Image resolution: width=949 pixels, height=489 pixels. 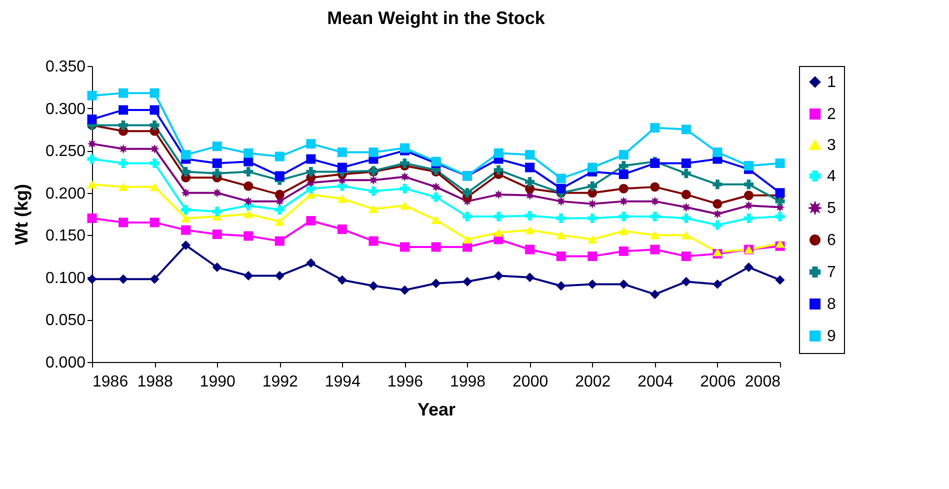 What do you see at coordinates (65, 321) in the screenshot?
I see `y-tick-label: 0.050` at bounding box center [65, 321].